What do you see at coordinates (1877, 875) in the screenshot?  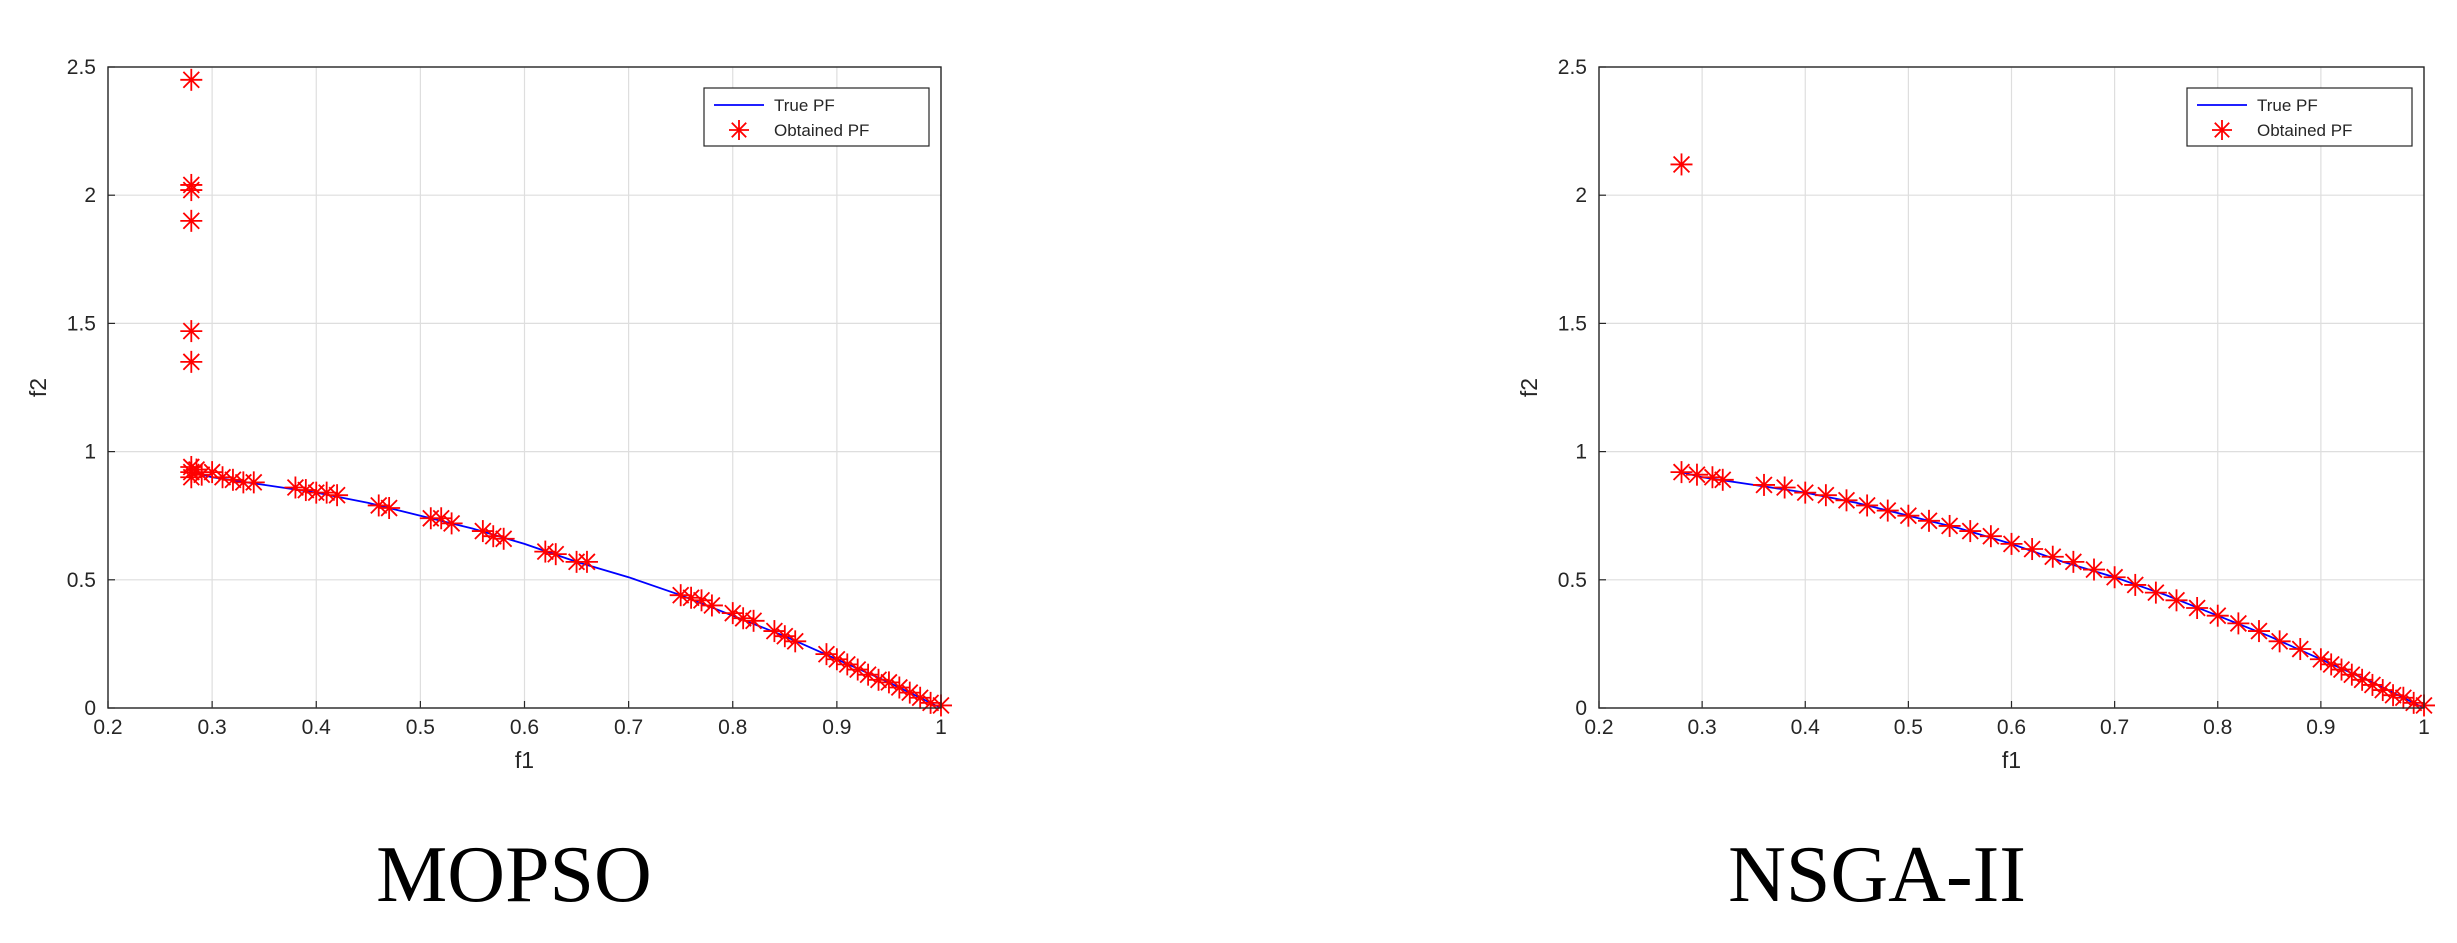 I see `nsga2-caption: NSGA-II` at bounding box center [1877, 875].